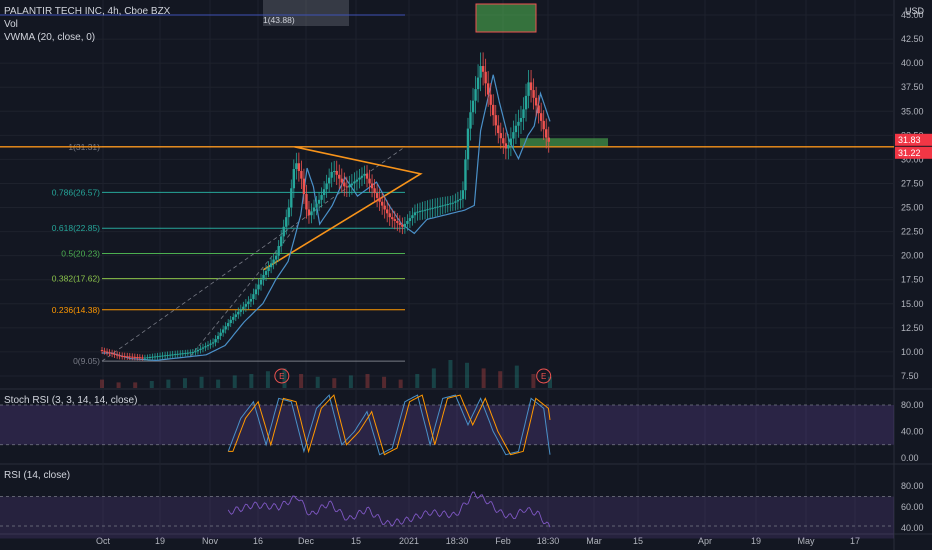  Describe the element at coordinates (912, 87) in the screenshot. I see `y-tick-label: 37.50` at that location.